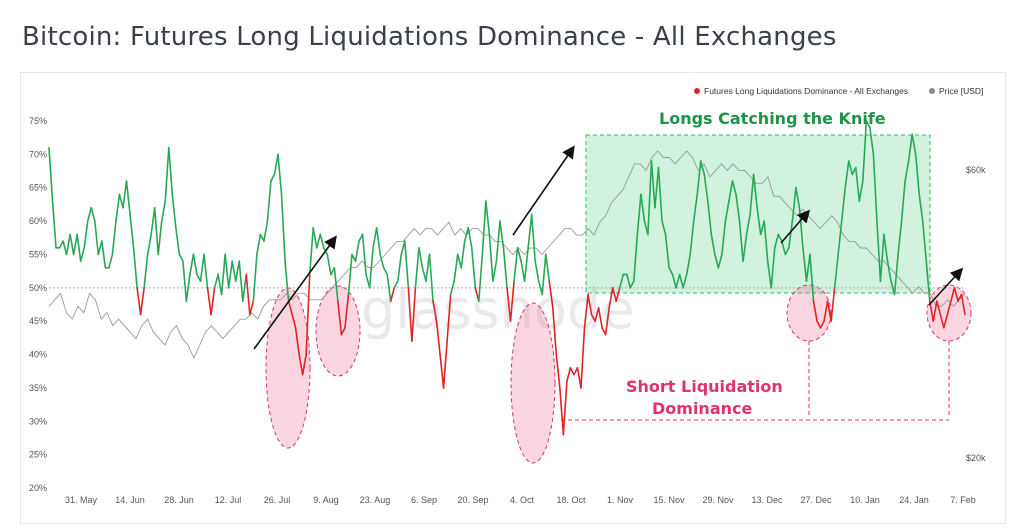  What do you see at coordinates (277, 500) in the screenshot?
I see `x-tick-label: 26. Jul` at bounding box center [277, 500].